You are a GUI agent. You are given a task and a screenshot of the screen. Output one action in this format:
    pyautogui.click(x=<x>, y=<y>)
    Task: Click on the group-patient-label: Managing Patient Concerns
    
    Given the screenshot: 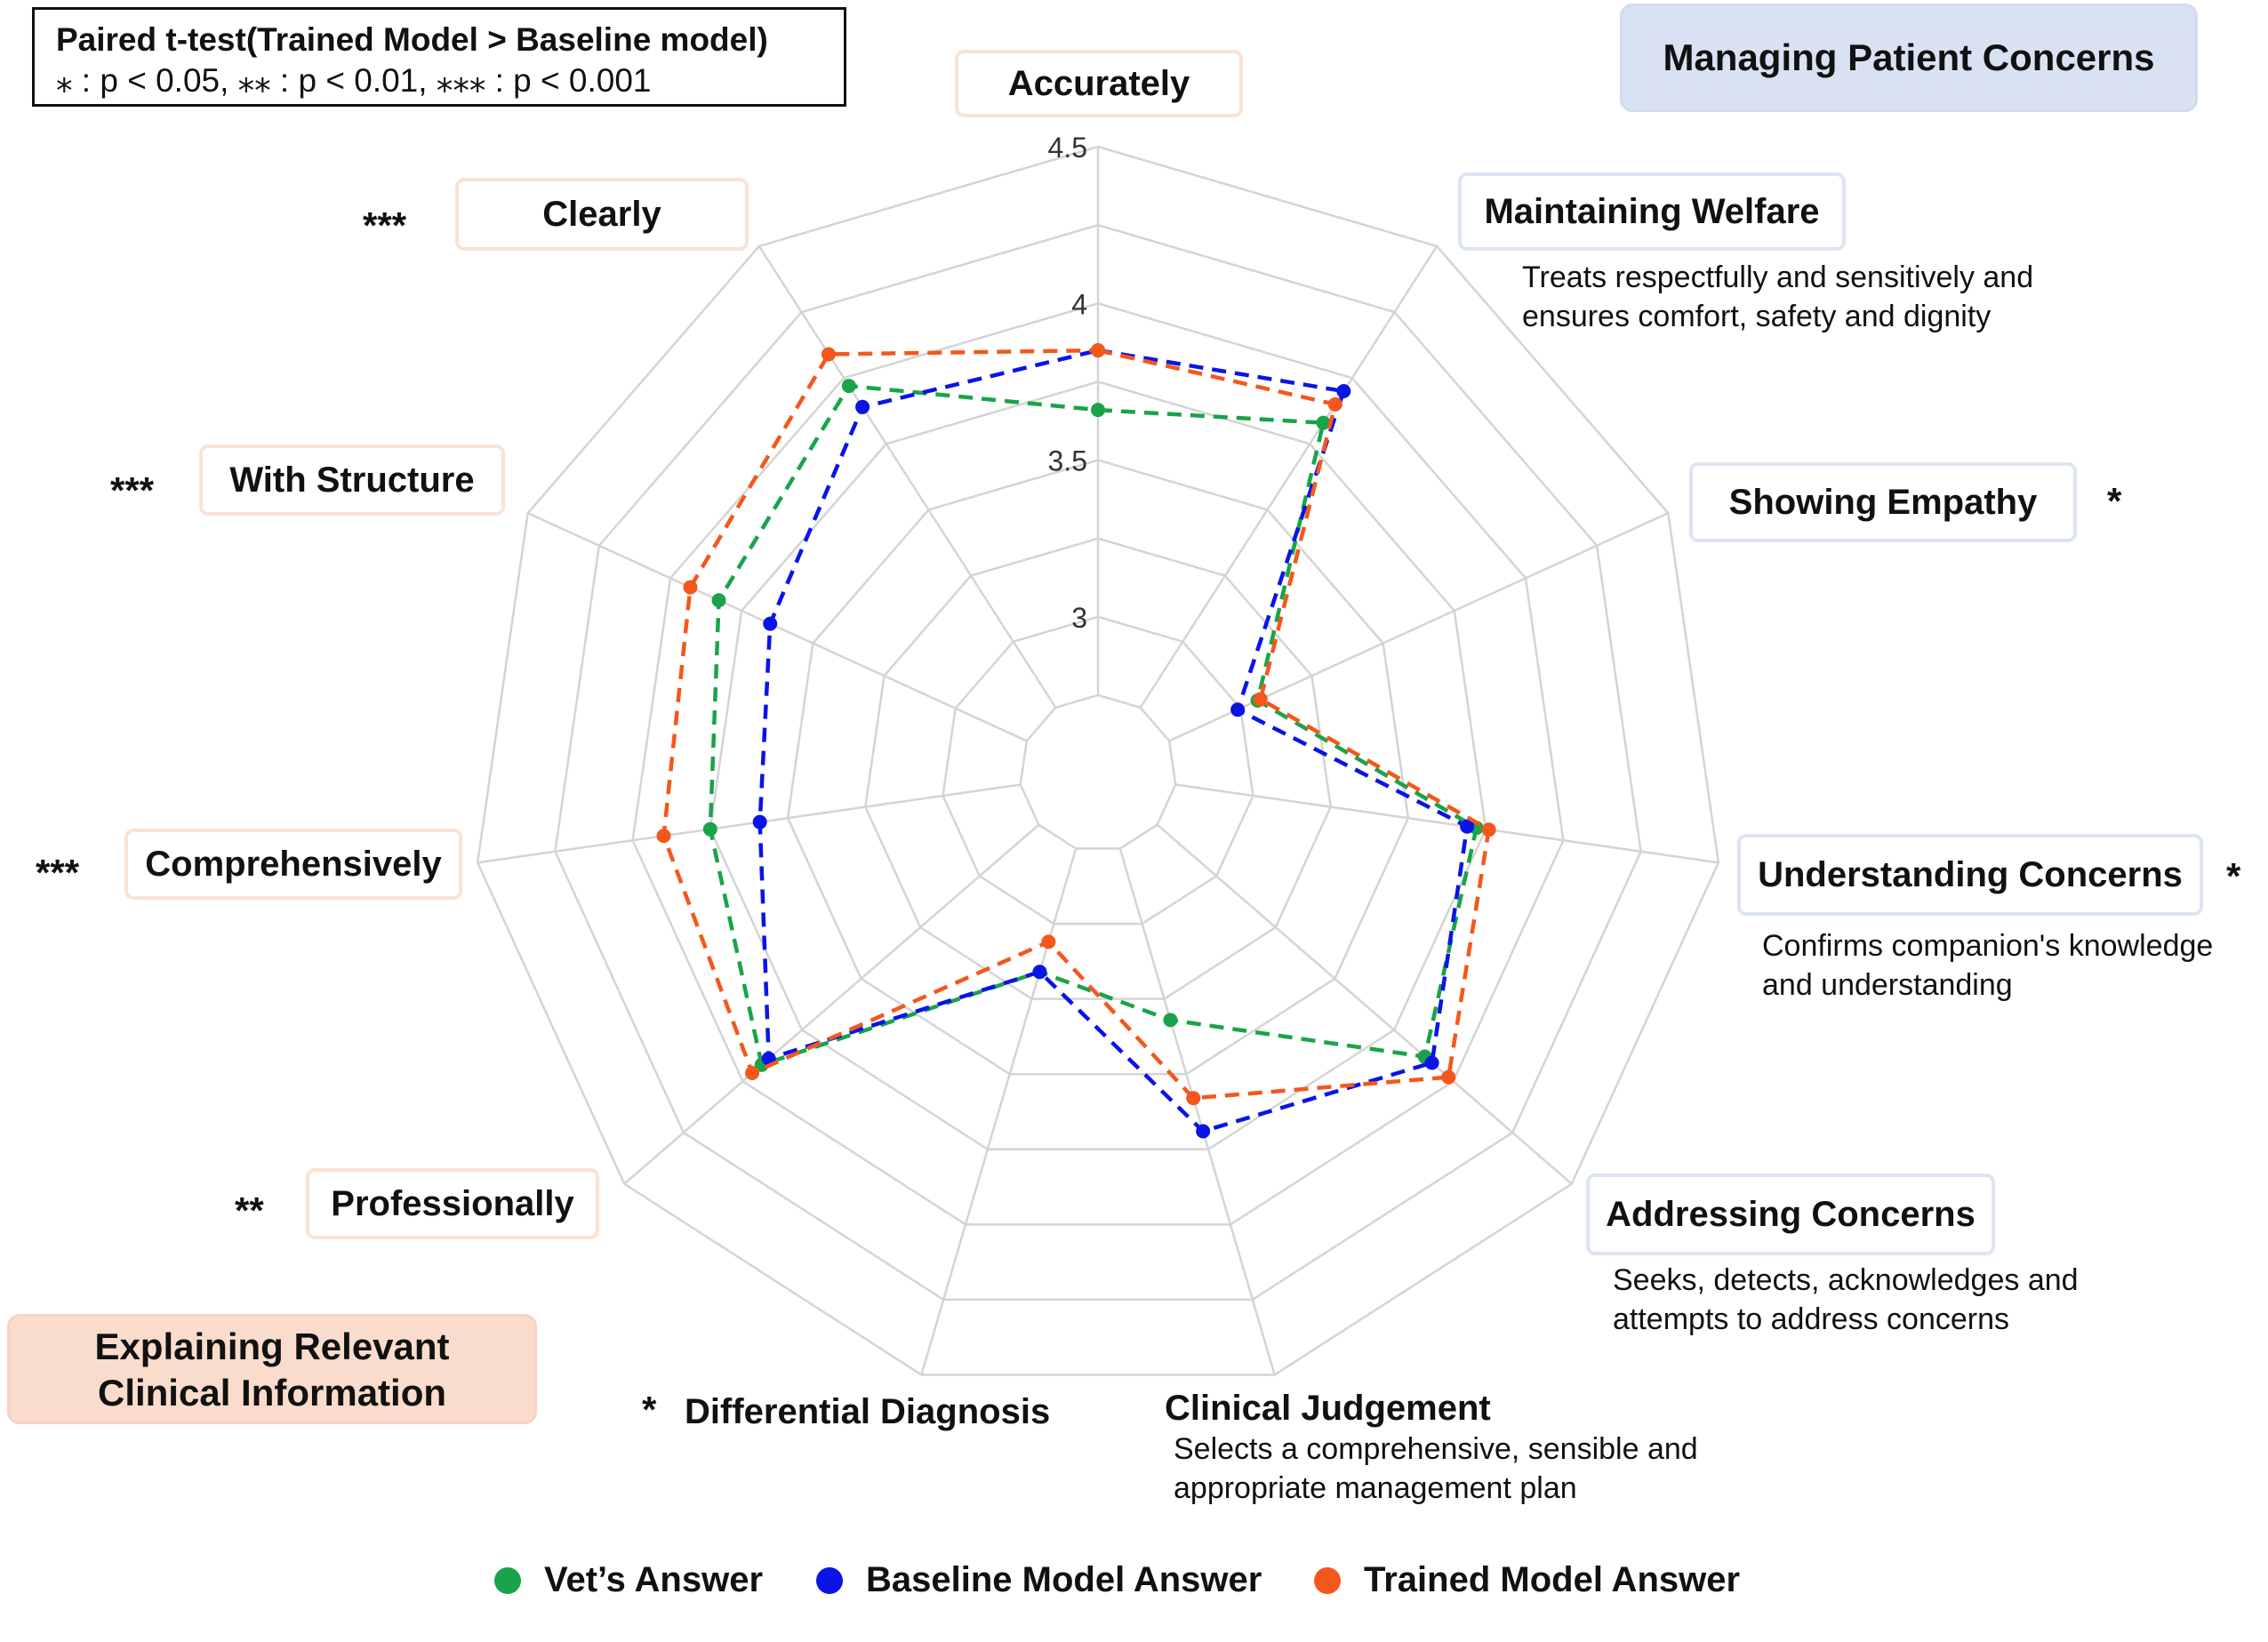 What is the action you would take?
    pyautogui.click(x=1909, y=57)
    